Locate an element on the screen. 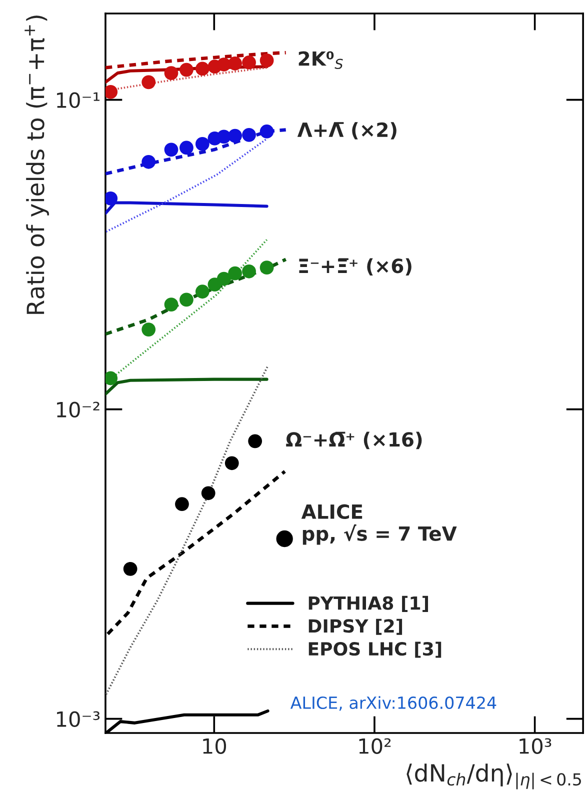 The image size is (586, 795). x-tick-label: 10² is located at coordinates (375, 746).